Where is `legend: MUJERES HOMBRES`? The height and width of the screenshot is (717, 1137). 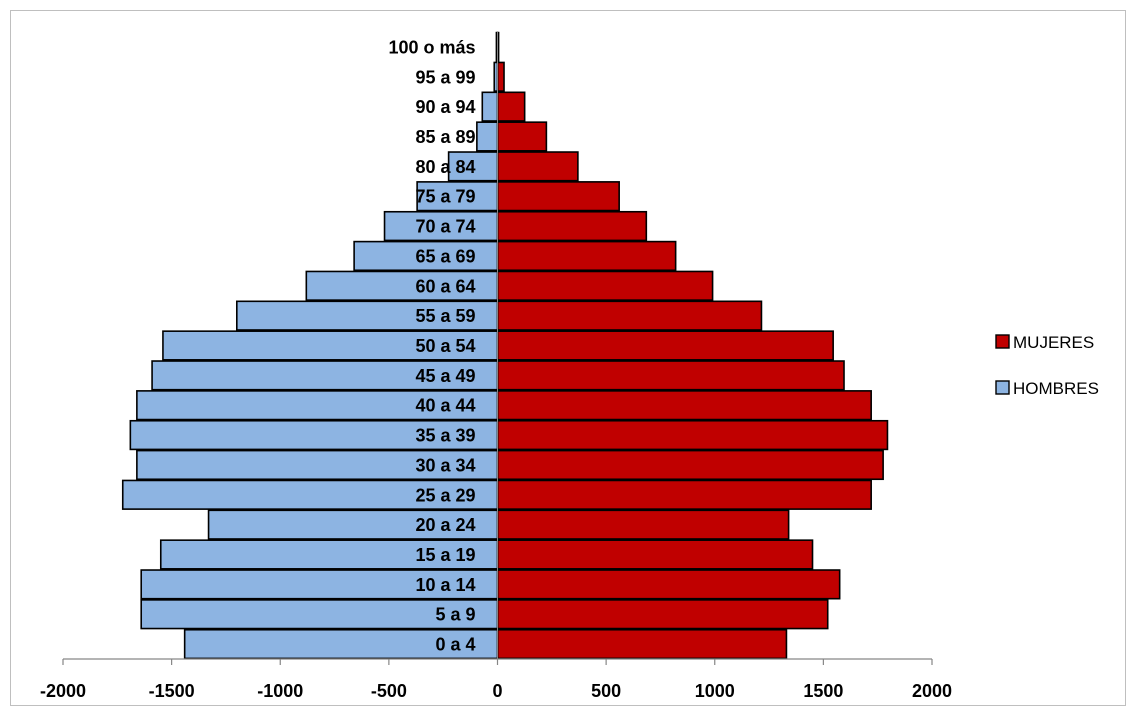
legend: MUJERES HOMBRES is located at coordinates (1047, 365).